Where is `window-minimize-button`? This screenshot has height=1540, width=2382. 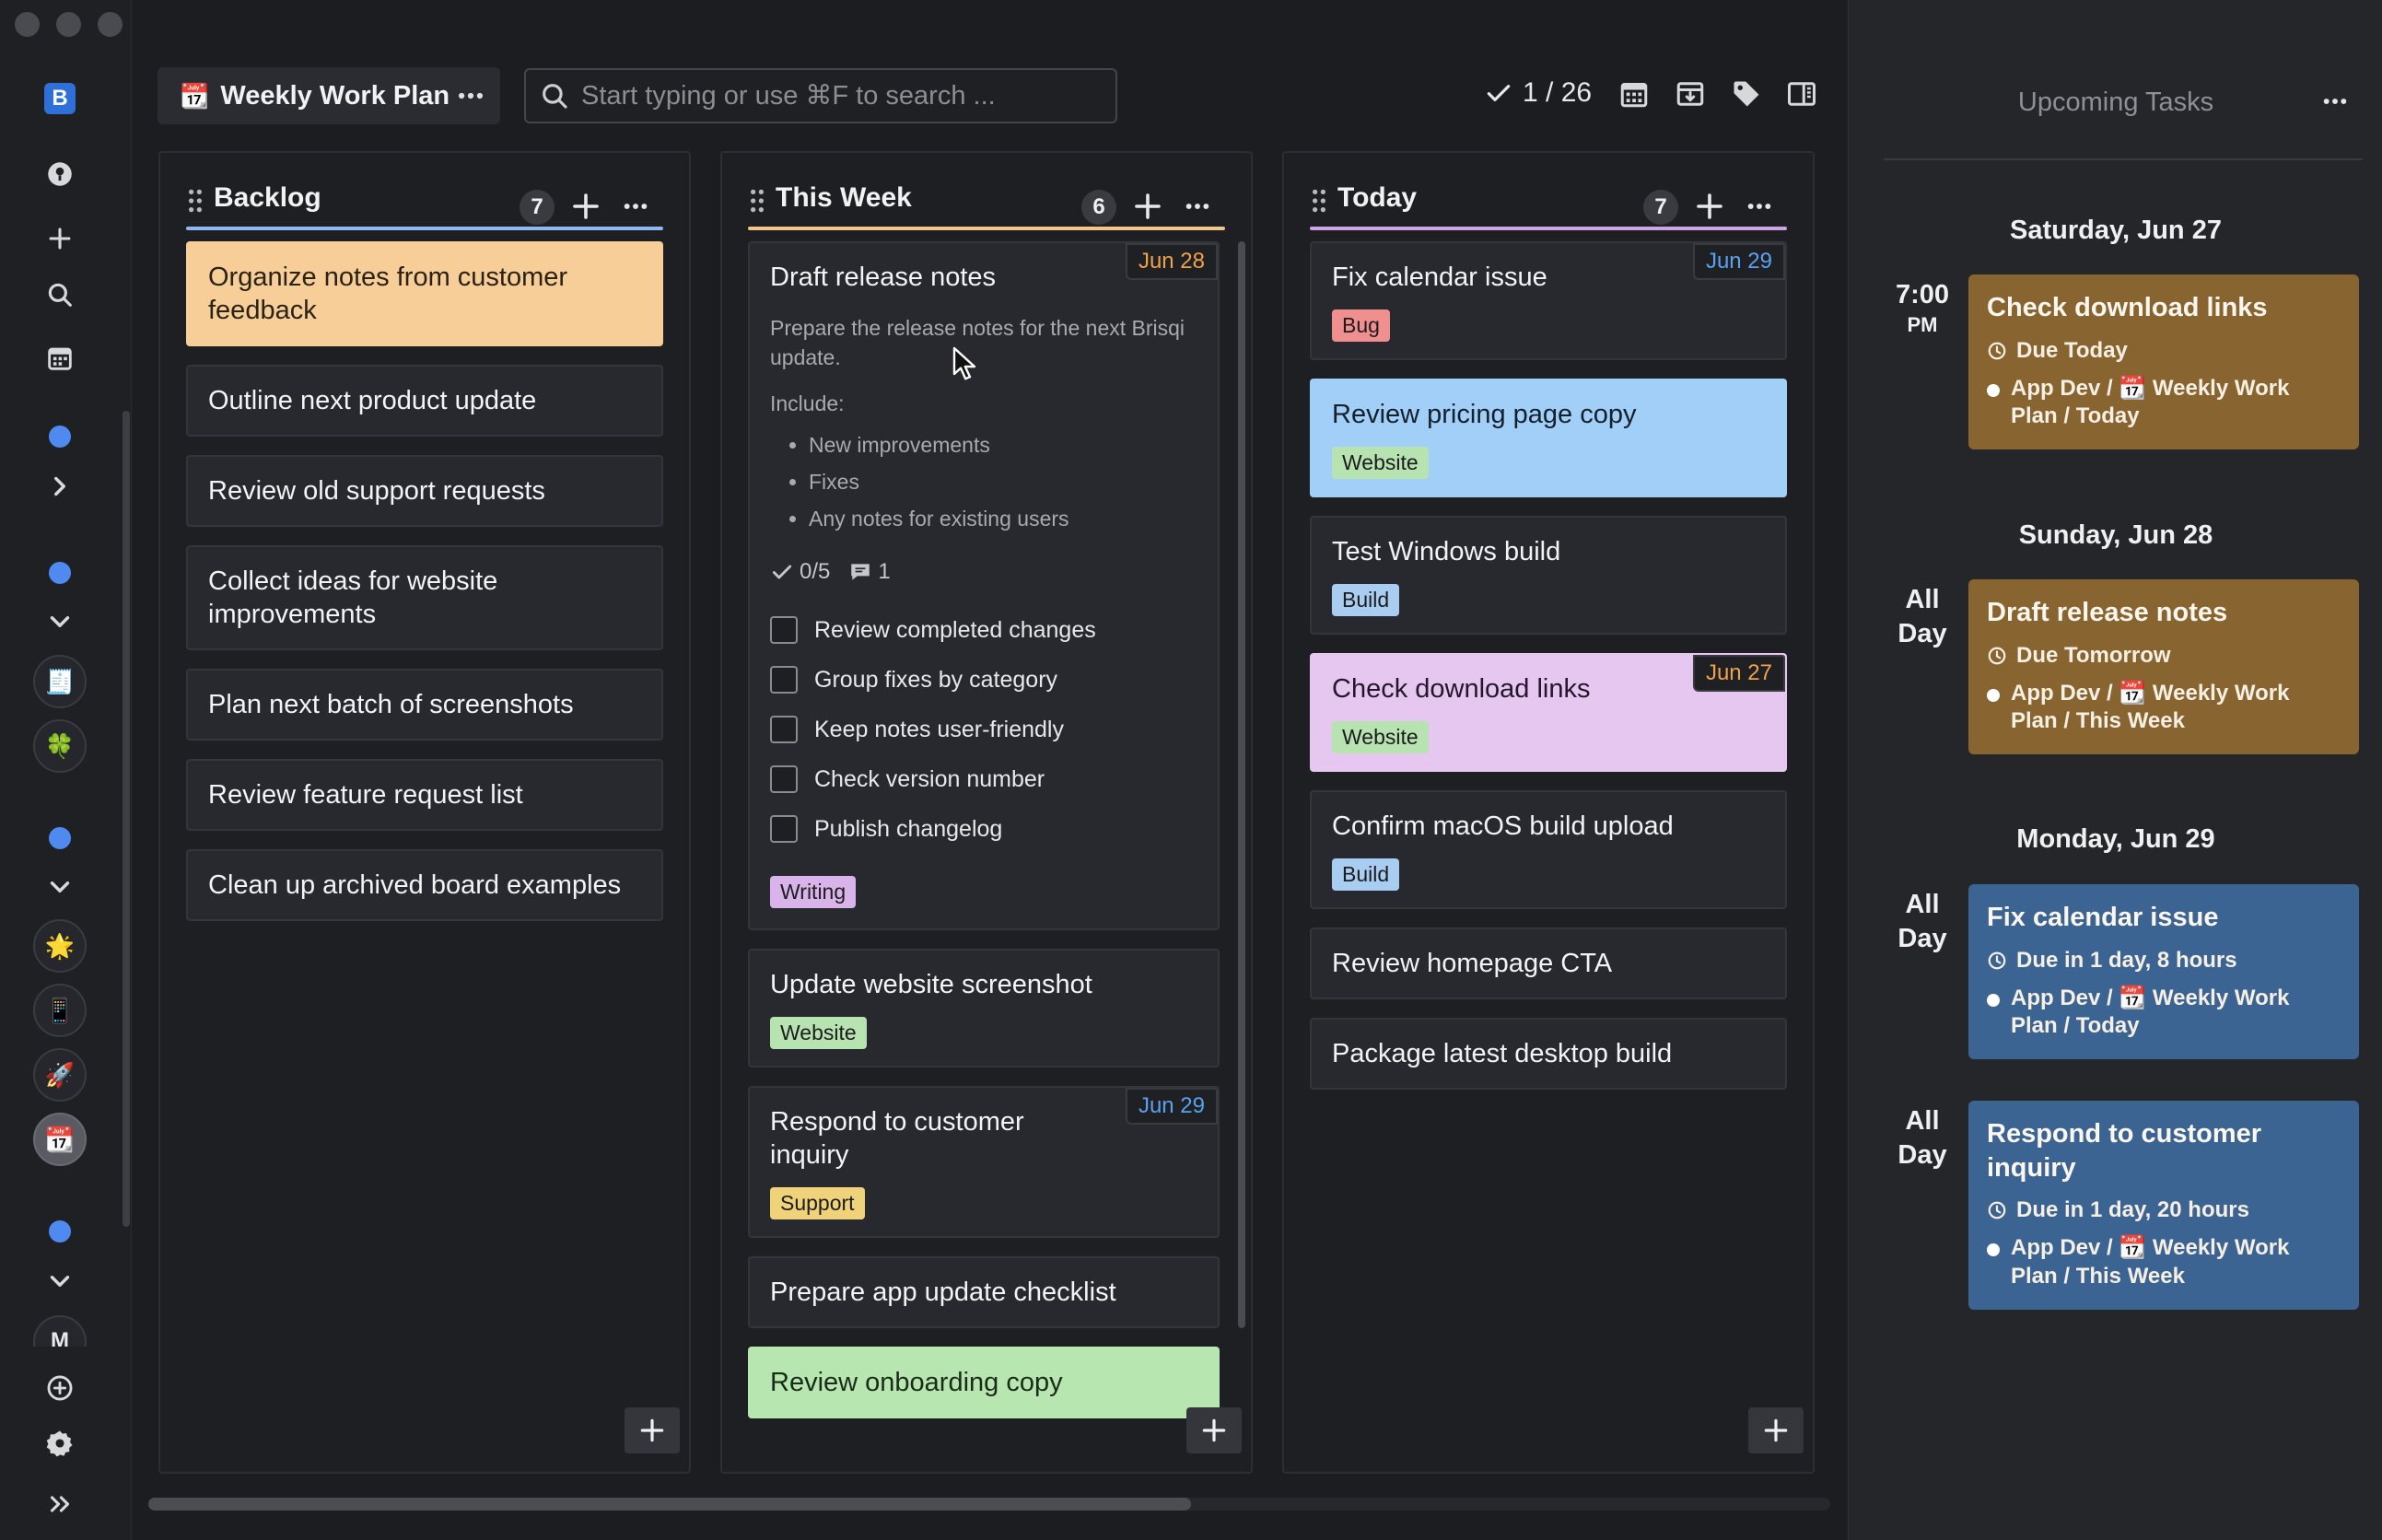
window-minimize-button is located at coordinates (68, 24).